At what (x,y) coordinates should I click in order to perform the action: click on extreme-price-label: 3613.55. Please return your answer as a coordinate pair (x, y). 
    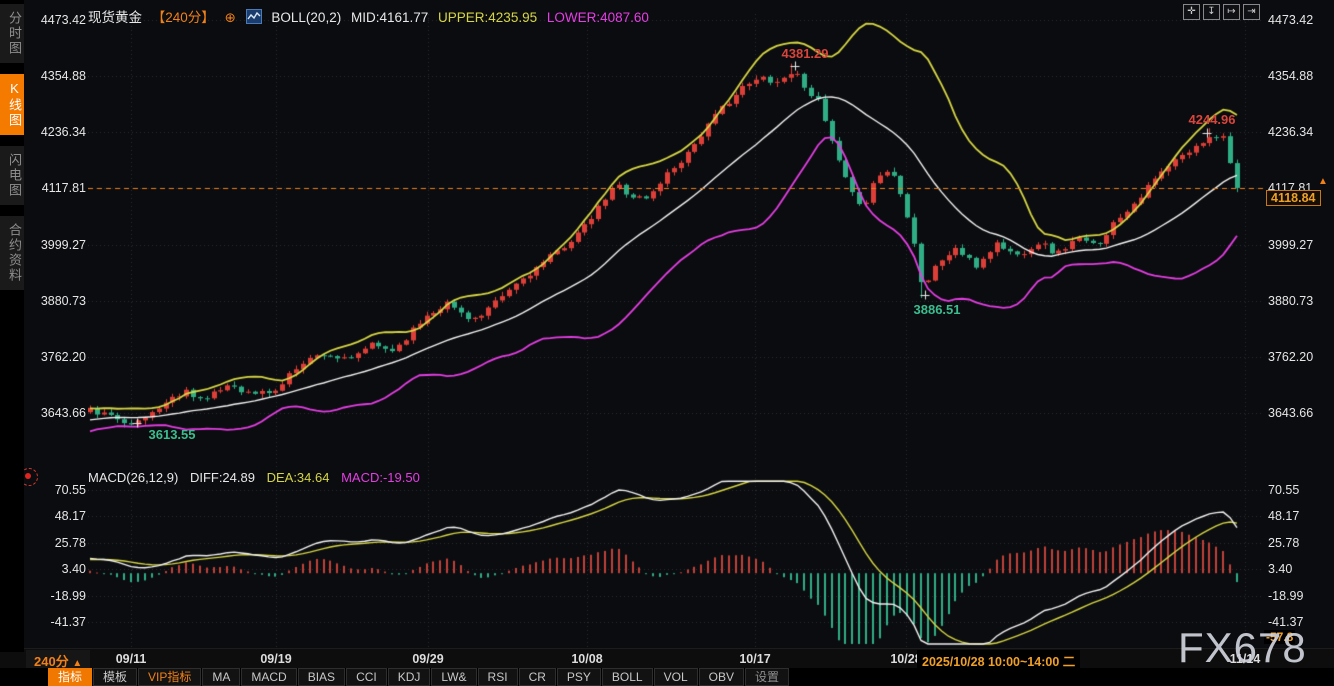
    Looking at the image, I should click on (172, 434).